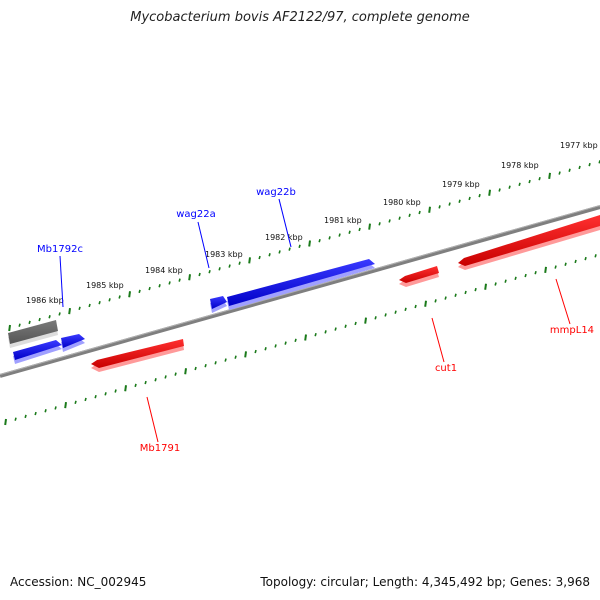  What do you see at coordinates (446, 368) in the screenshot?
I see `gene-label-cut1: cut1` at bounding box center [446, 368].